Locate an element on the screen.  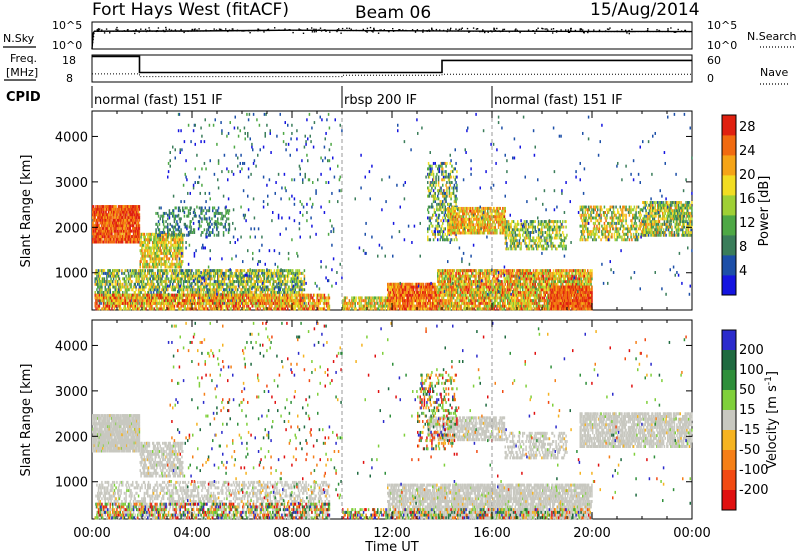
noise-series-line is located at coordinates (392, 39).